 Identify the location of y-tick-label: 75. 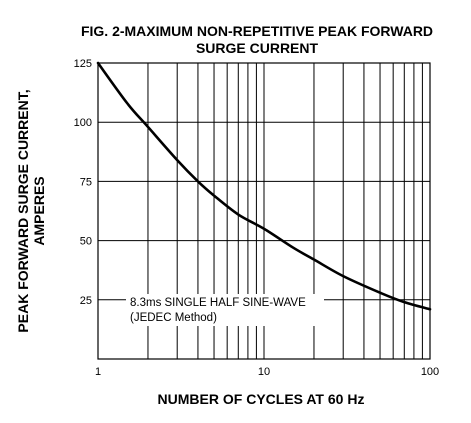
(86, 182).